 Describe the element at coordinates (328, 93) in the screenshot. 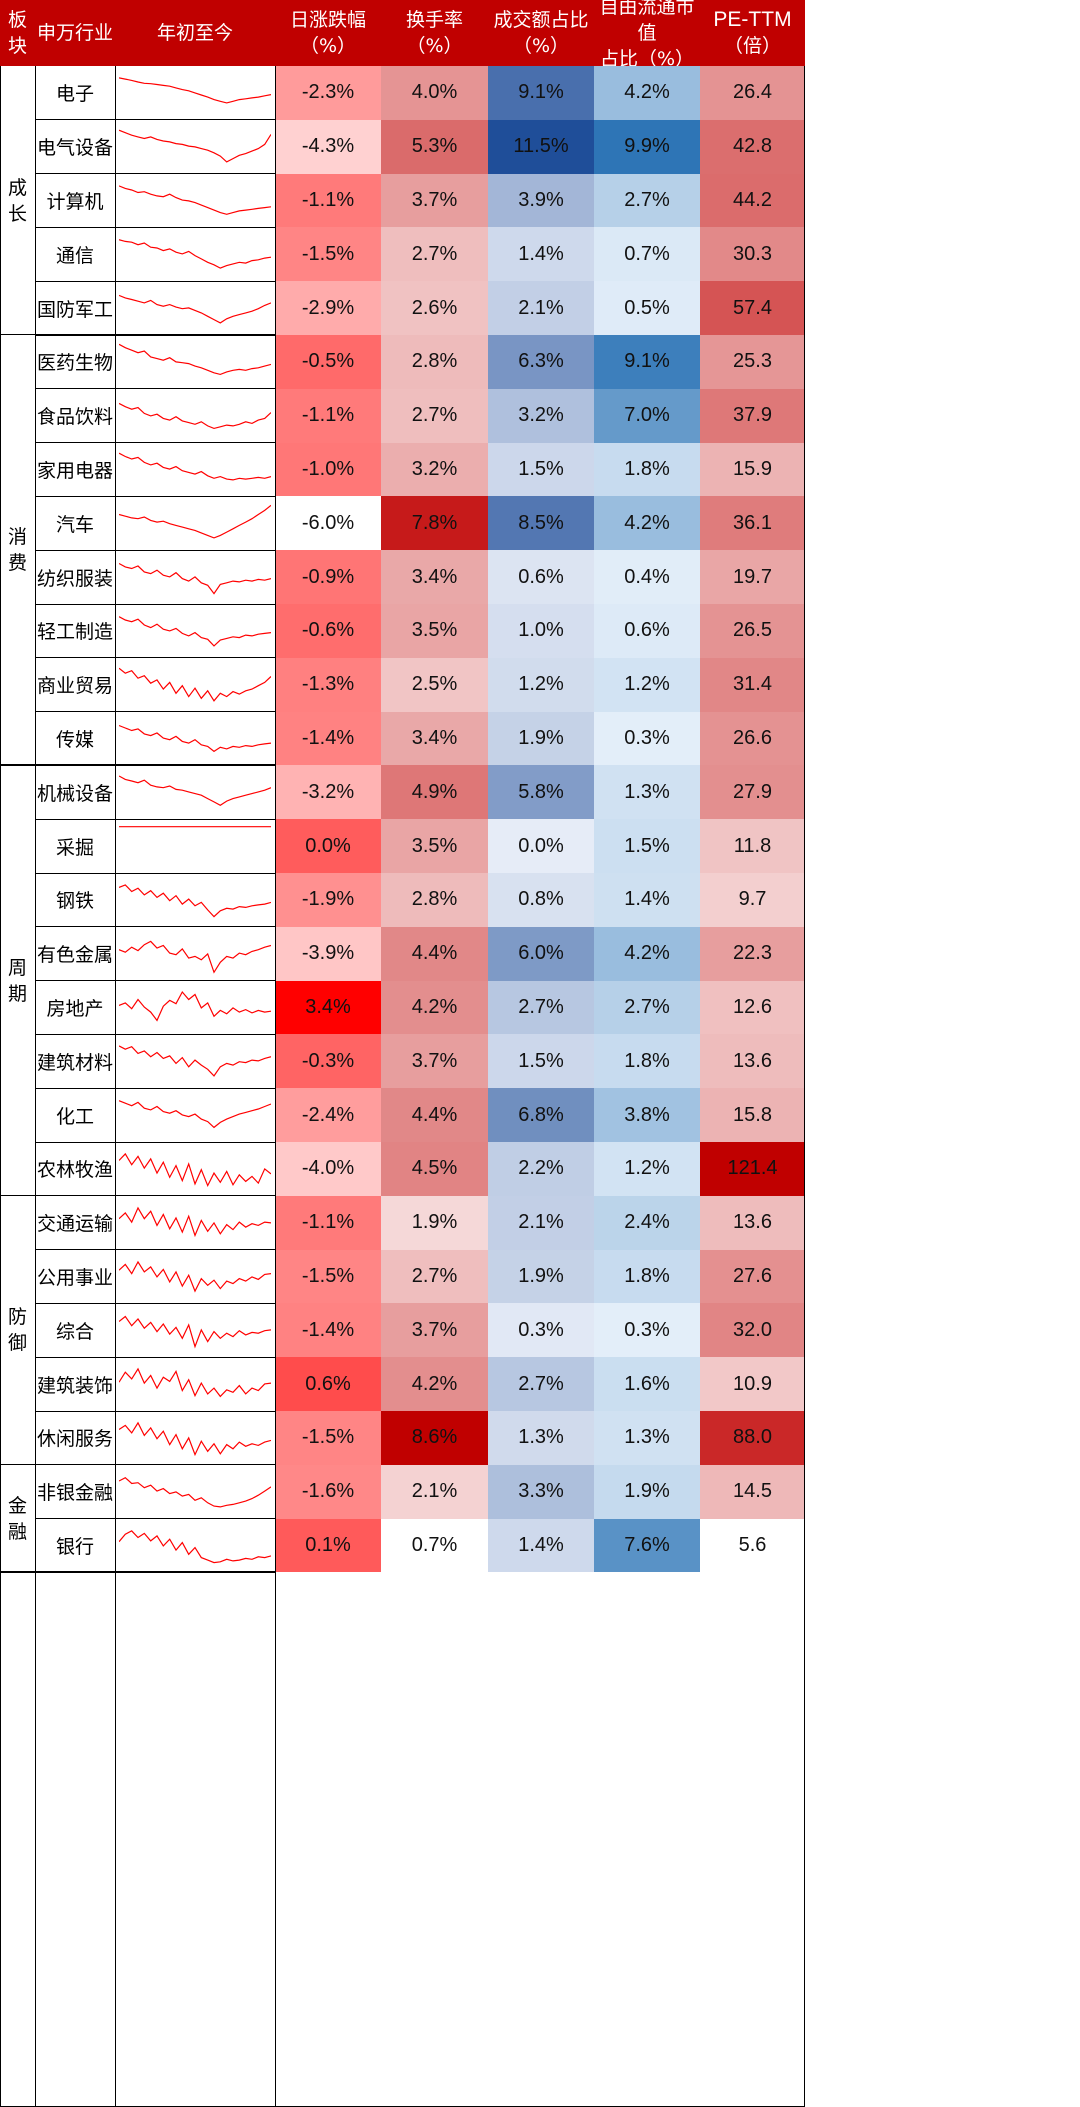

I see `daily-change-cell: -2.3%` at that location.